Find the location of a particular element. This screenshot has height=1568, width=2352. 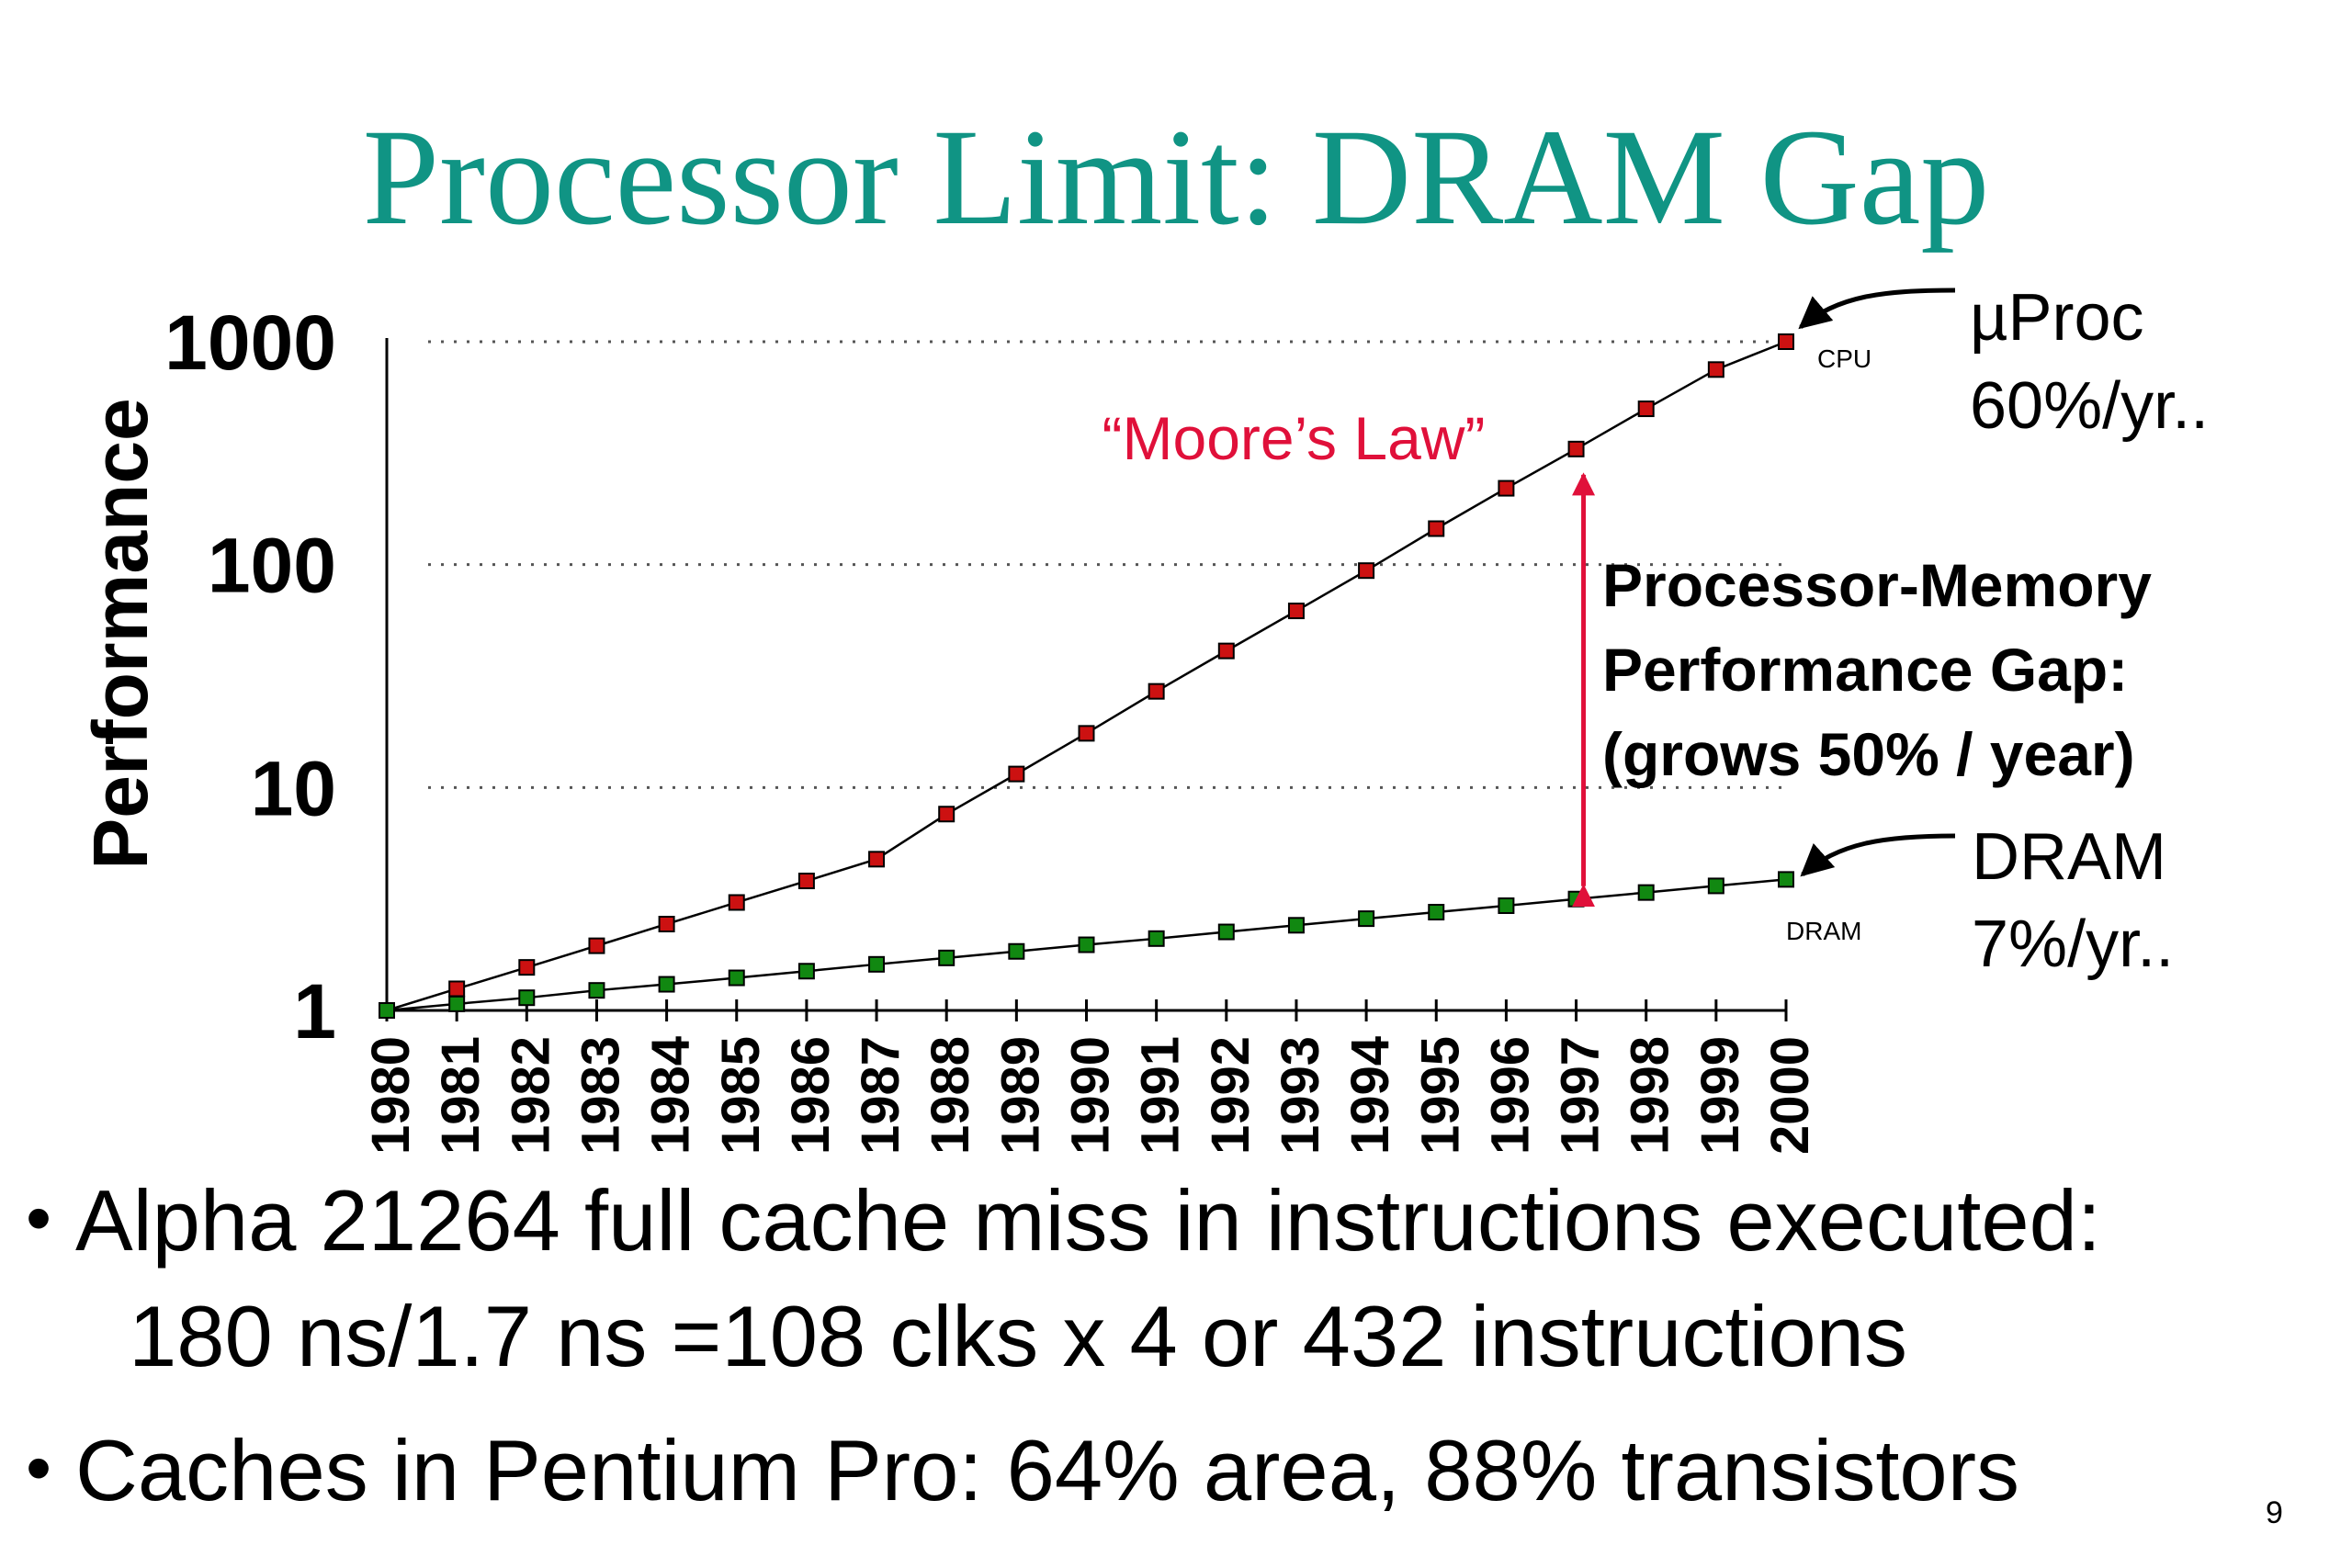

x-tick-label: 1995 is located at coordinates (1440, 1096).